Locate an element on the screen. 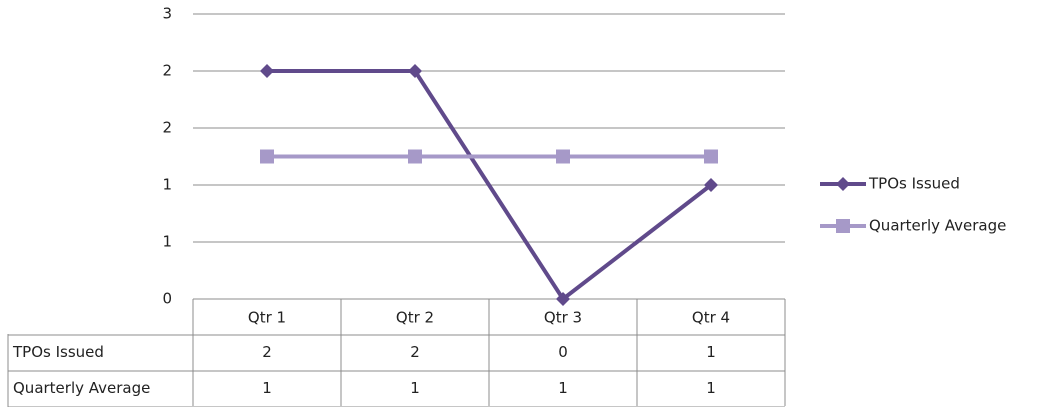  table-value: 0 is located at coordinates (563, 352).